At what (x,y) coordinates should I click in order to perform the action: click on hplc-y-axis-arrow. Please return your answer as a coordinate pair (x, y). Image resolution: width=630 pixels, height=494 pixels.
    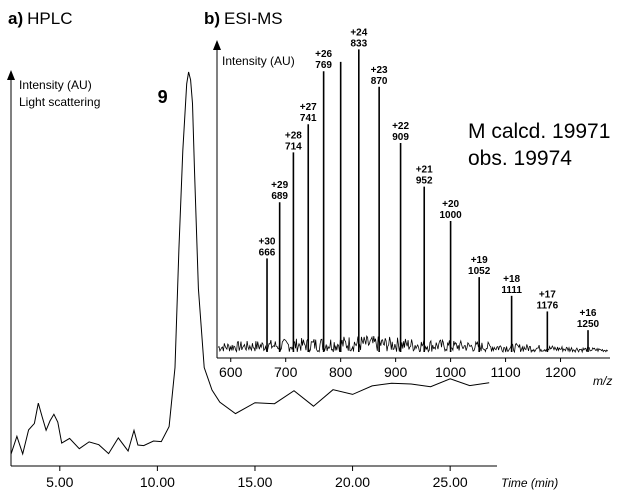
    Looking at the image, I should click on (11, 75).